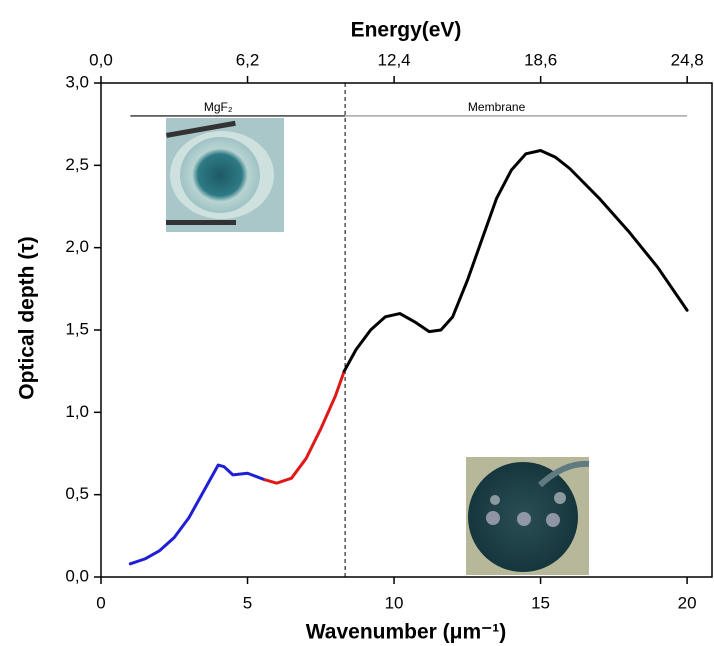 This screenshot has height=646, width=714. What do you see at coordinates (248, 59) in the screenshot?
I see `x2-tick-label: 6,2` at bounding box center [248, 59].